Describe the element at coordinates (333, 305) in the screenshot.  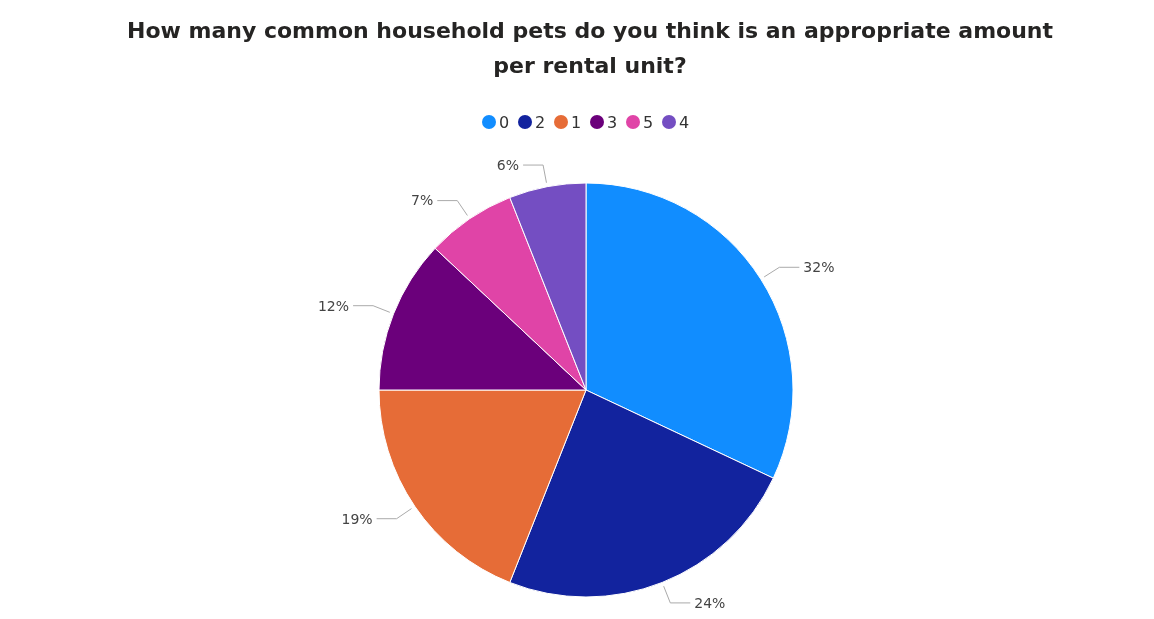
I see `data-label: 12%` at that location.